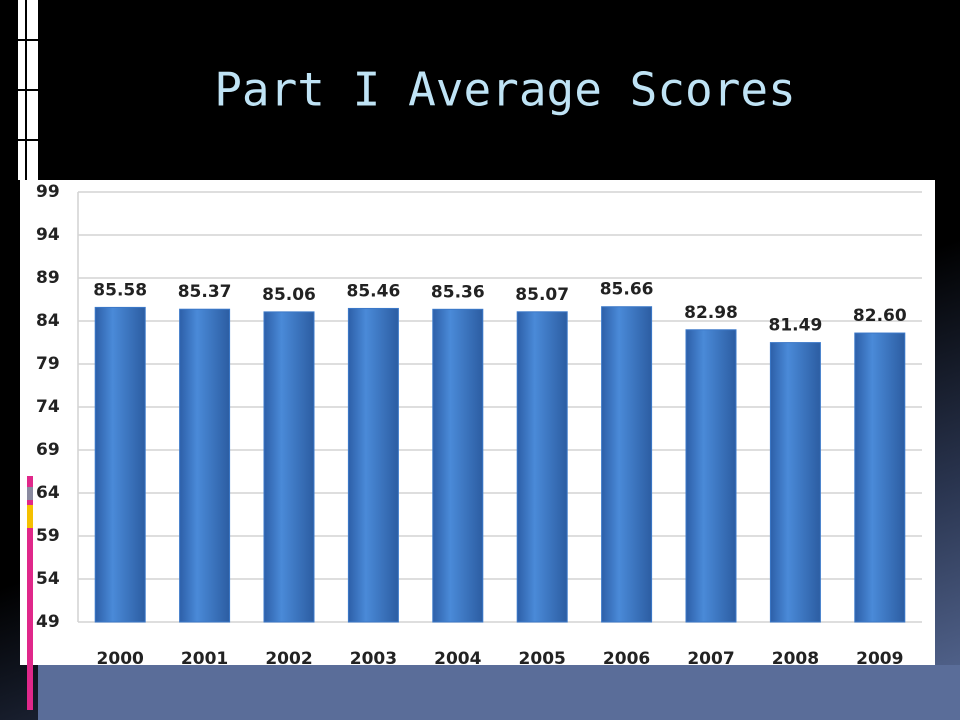 The width and height of the screenshot is (960, 724). What do you see at coordinates (48, 364) in the screenshot?
I see `y-tick-label: 79` at bounding box center [48, 364].